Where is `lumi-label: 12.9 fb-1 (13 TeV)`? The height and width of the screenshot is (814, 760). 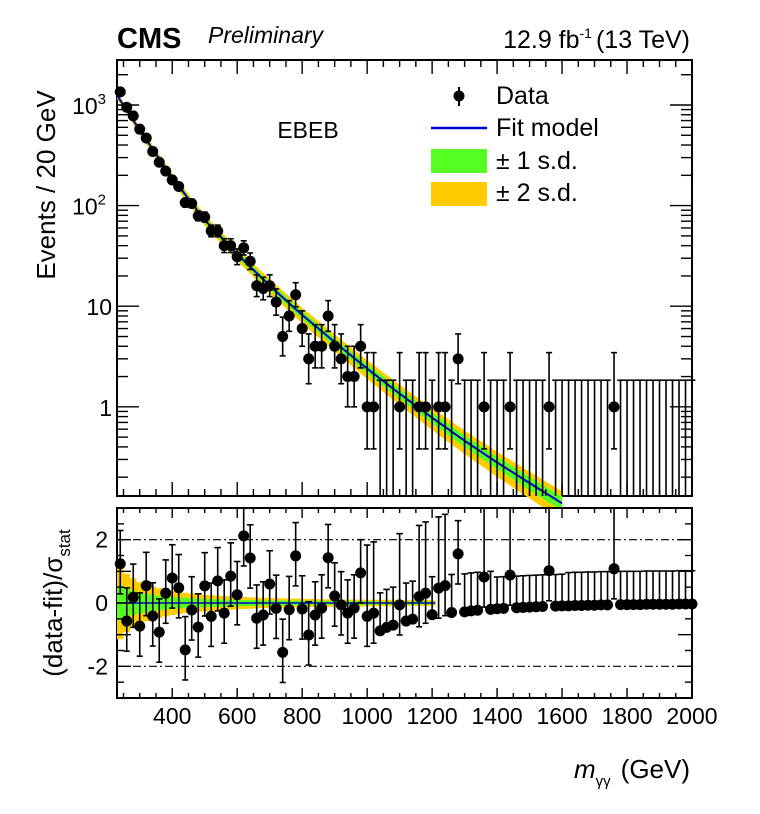
lumi-label: 12.9 fb-1 (13 TeV) is located at coordinates (596, 39).